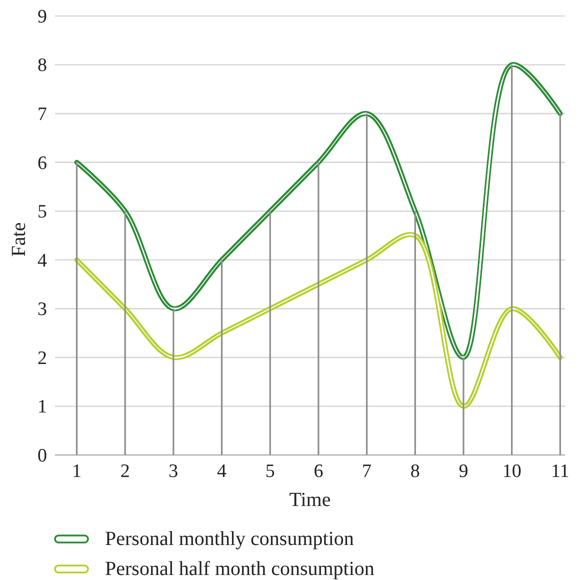 The image size is (578, 580). I want to click on x-tick-label: 4, so click(222, 471).